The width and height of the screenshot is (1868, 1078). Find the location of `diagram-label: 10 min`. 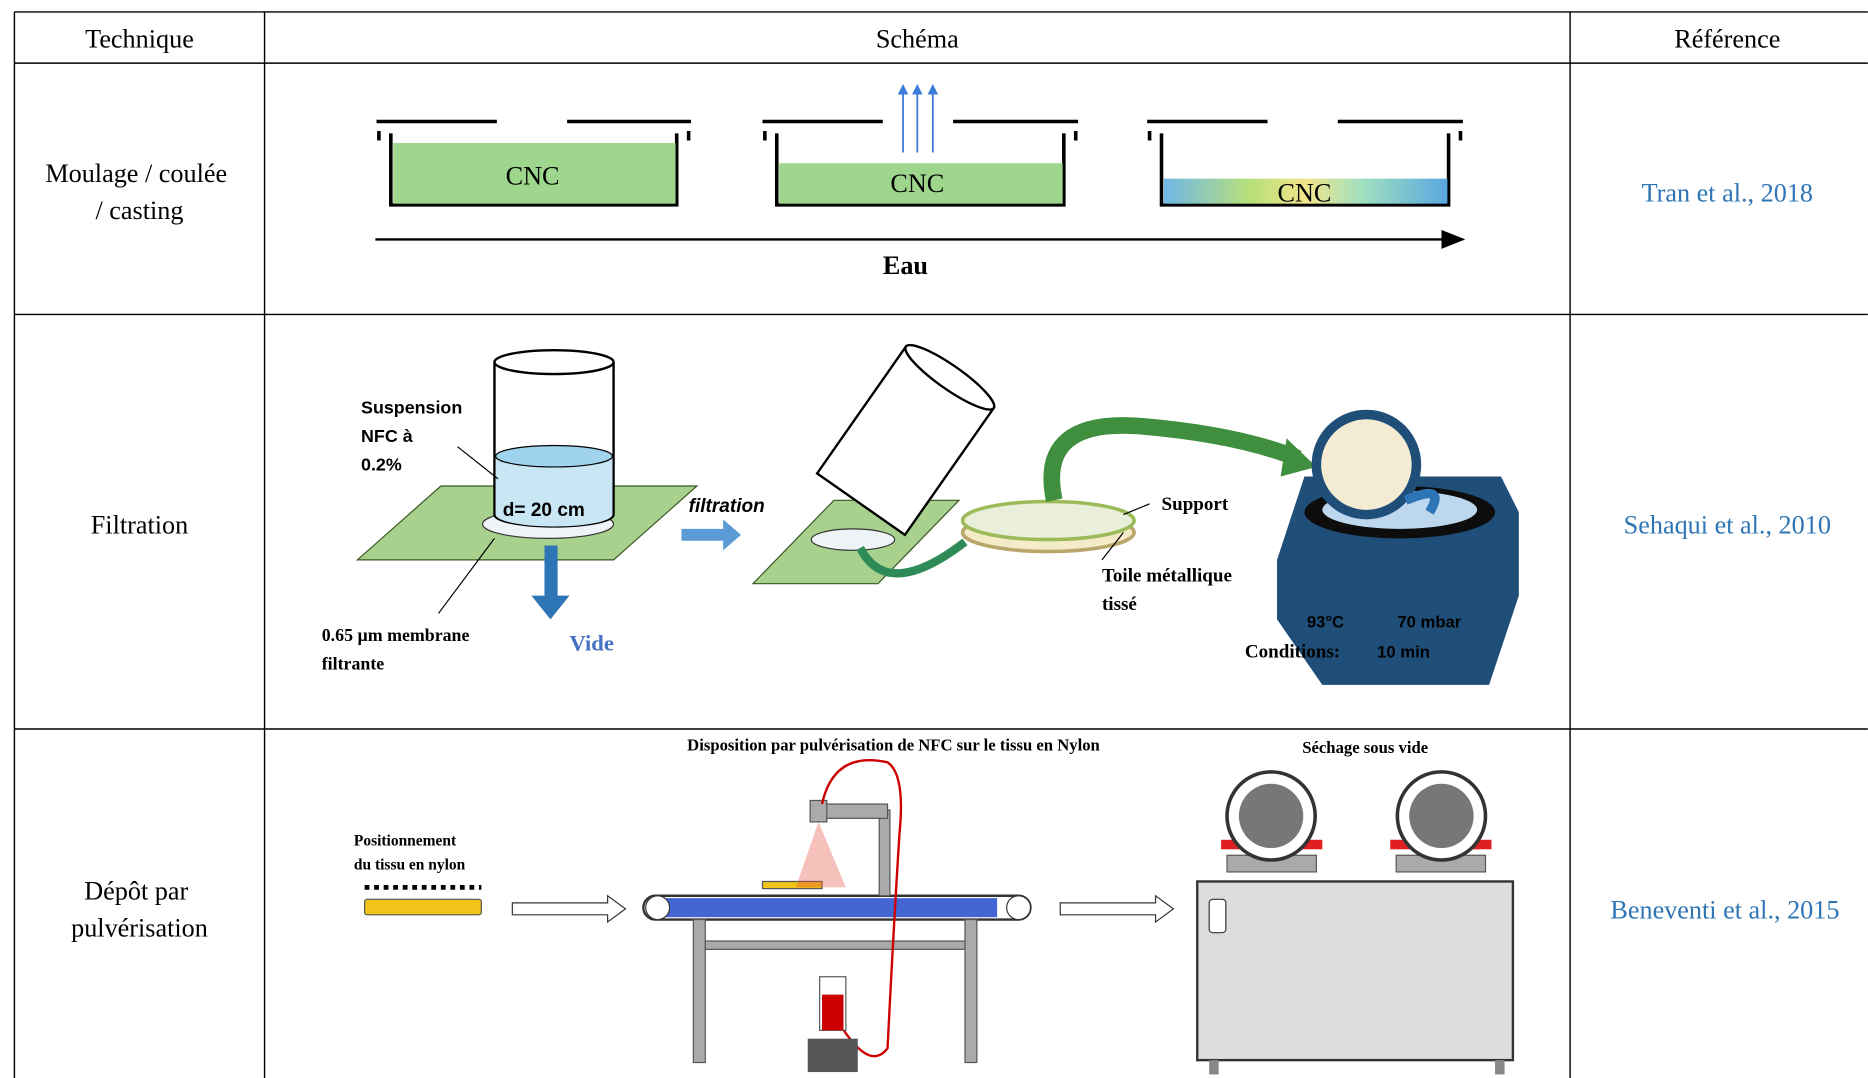

diagram-label: 10 min is located at coordinates (1403, 652).